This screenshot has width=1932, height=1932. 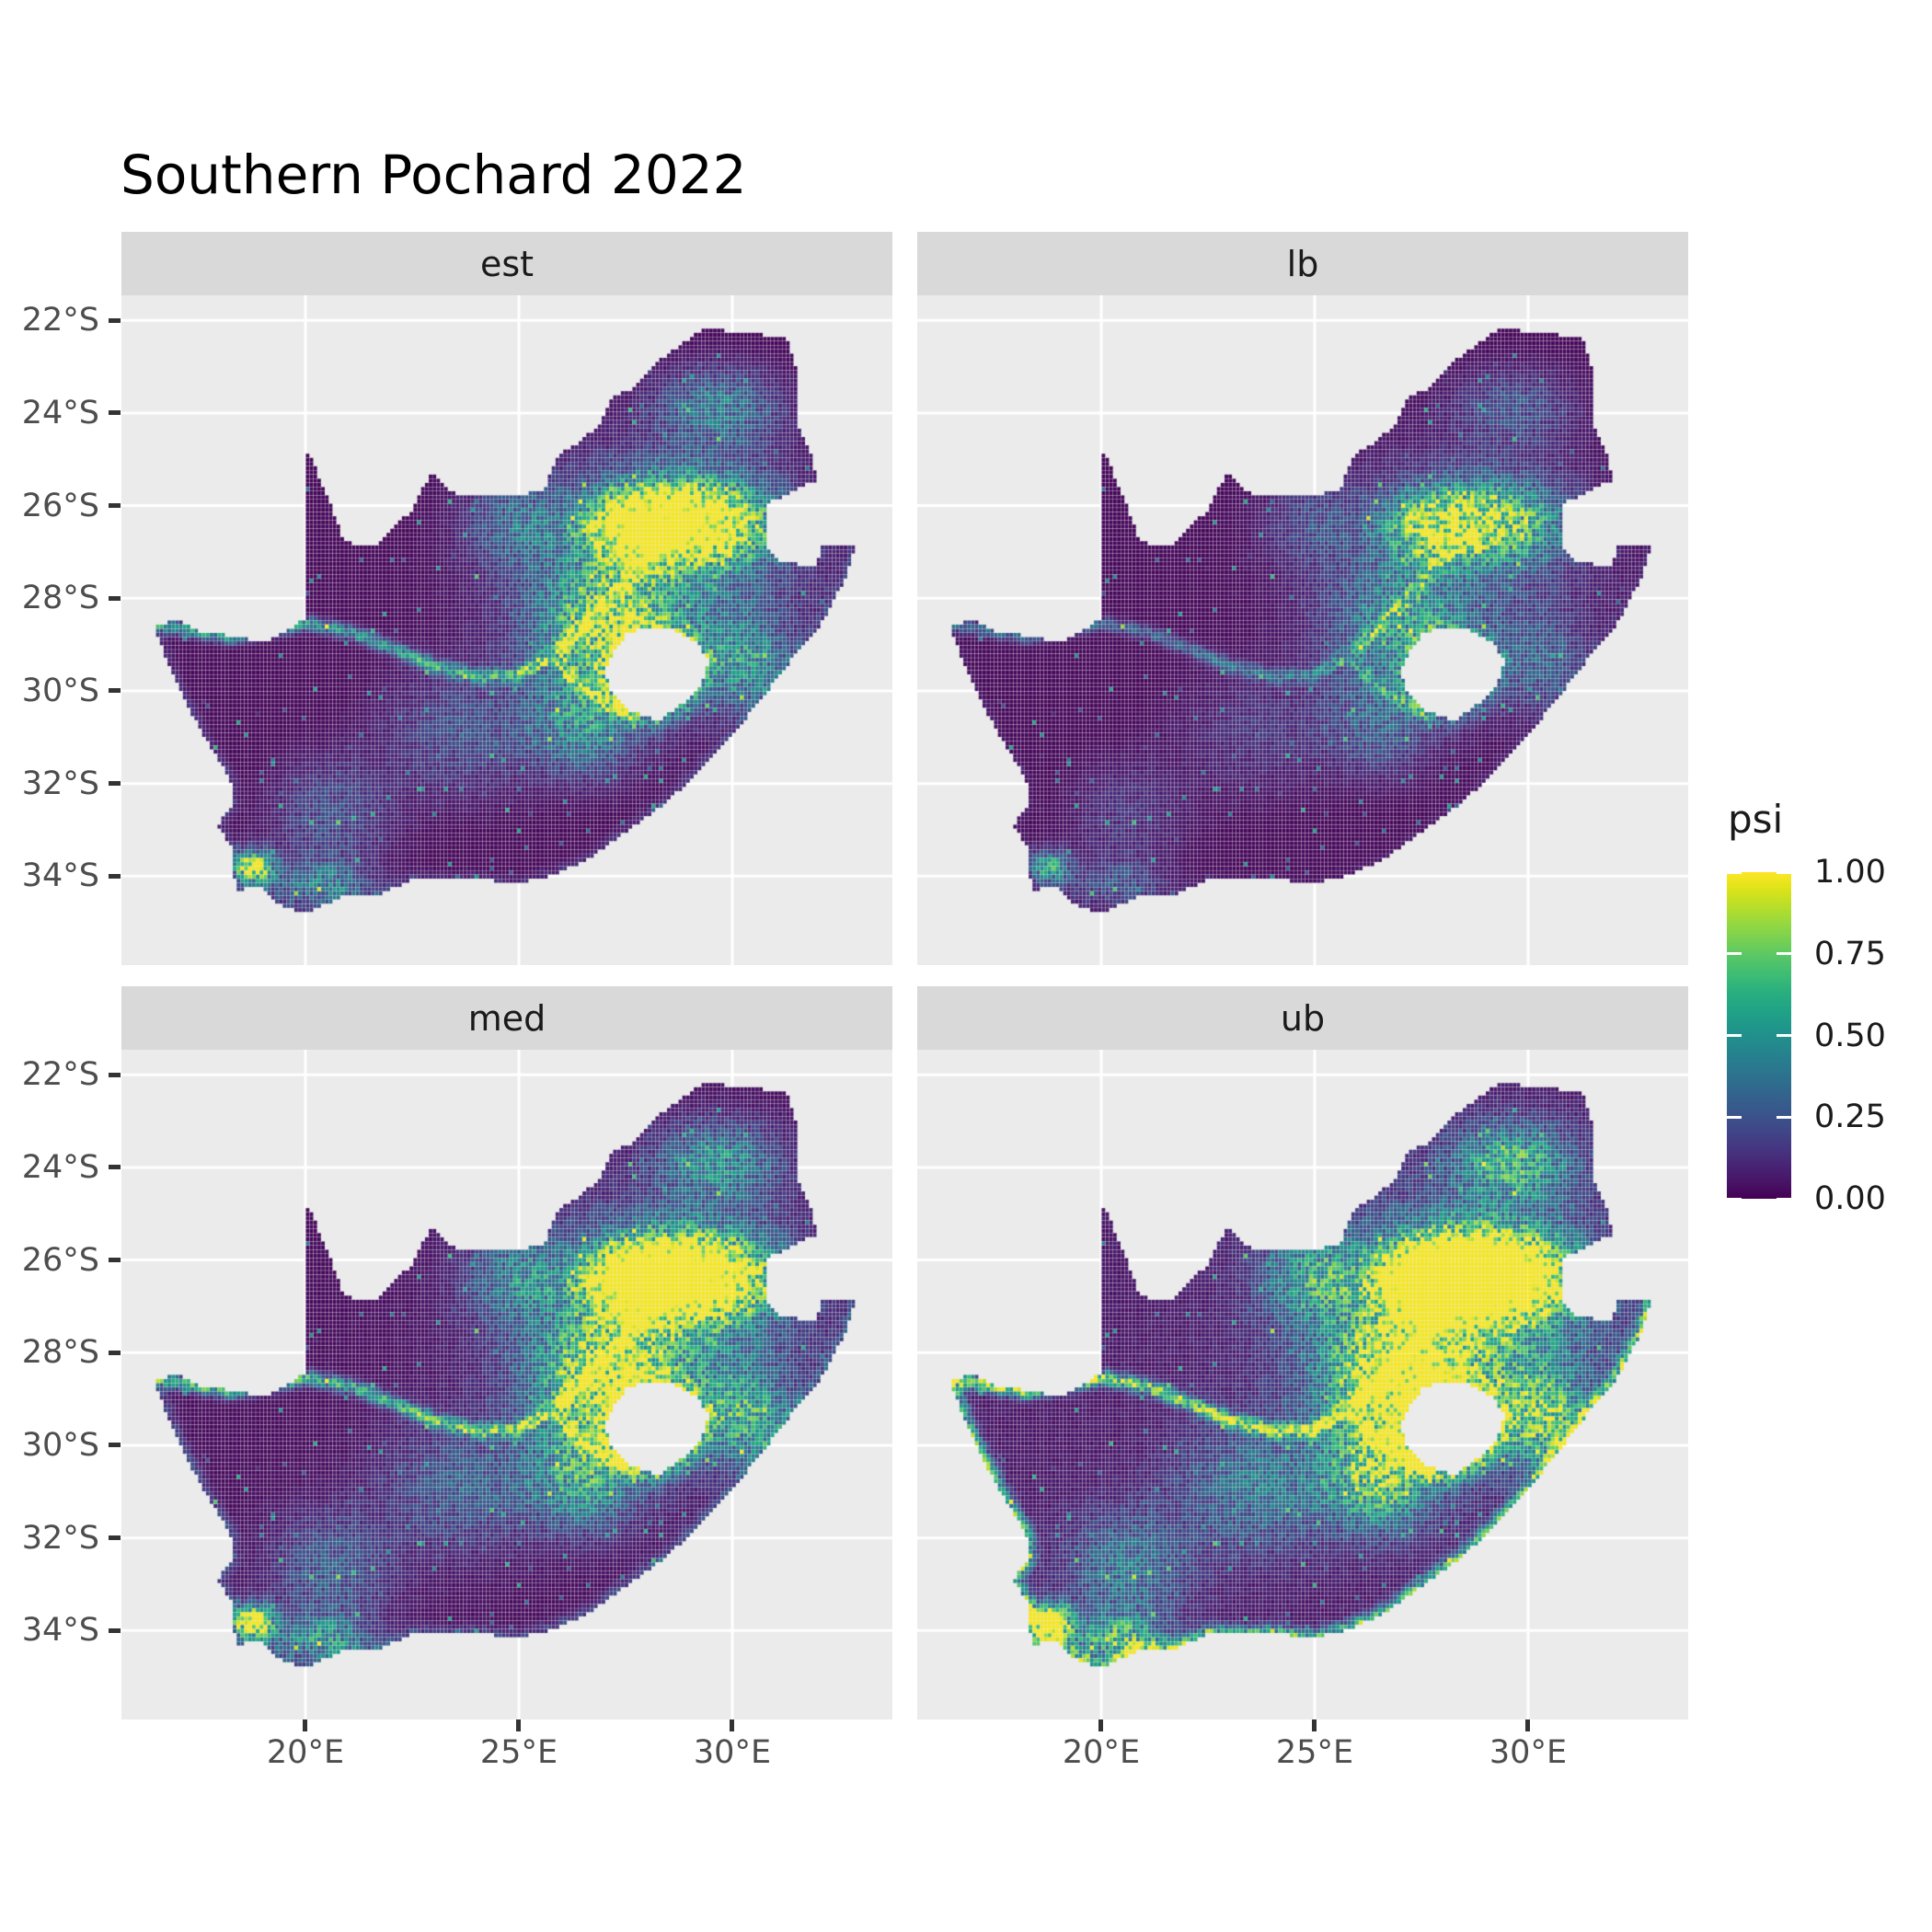 I want to click on legend-title: psi, so click(x=1756, y=819).